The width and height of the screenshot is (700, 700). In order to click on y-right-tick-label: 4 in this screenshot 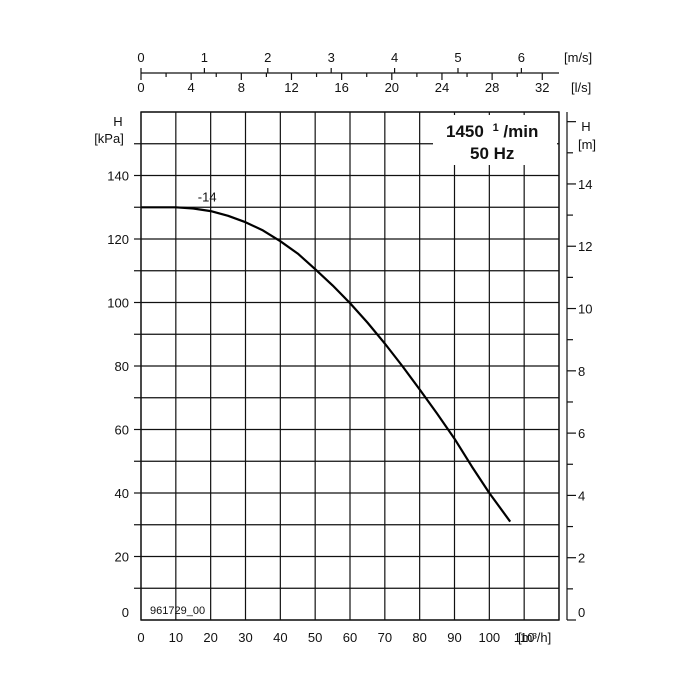, I will do `click(581, 495)`.